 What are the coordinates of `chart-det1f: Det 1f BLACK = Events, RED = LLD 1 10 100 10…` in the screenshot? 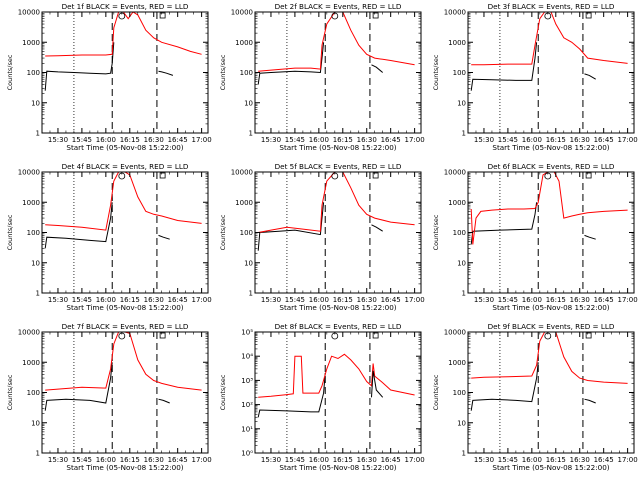 It's located at (109, 77).